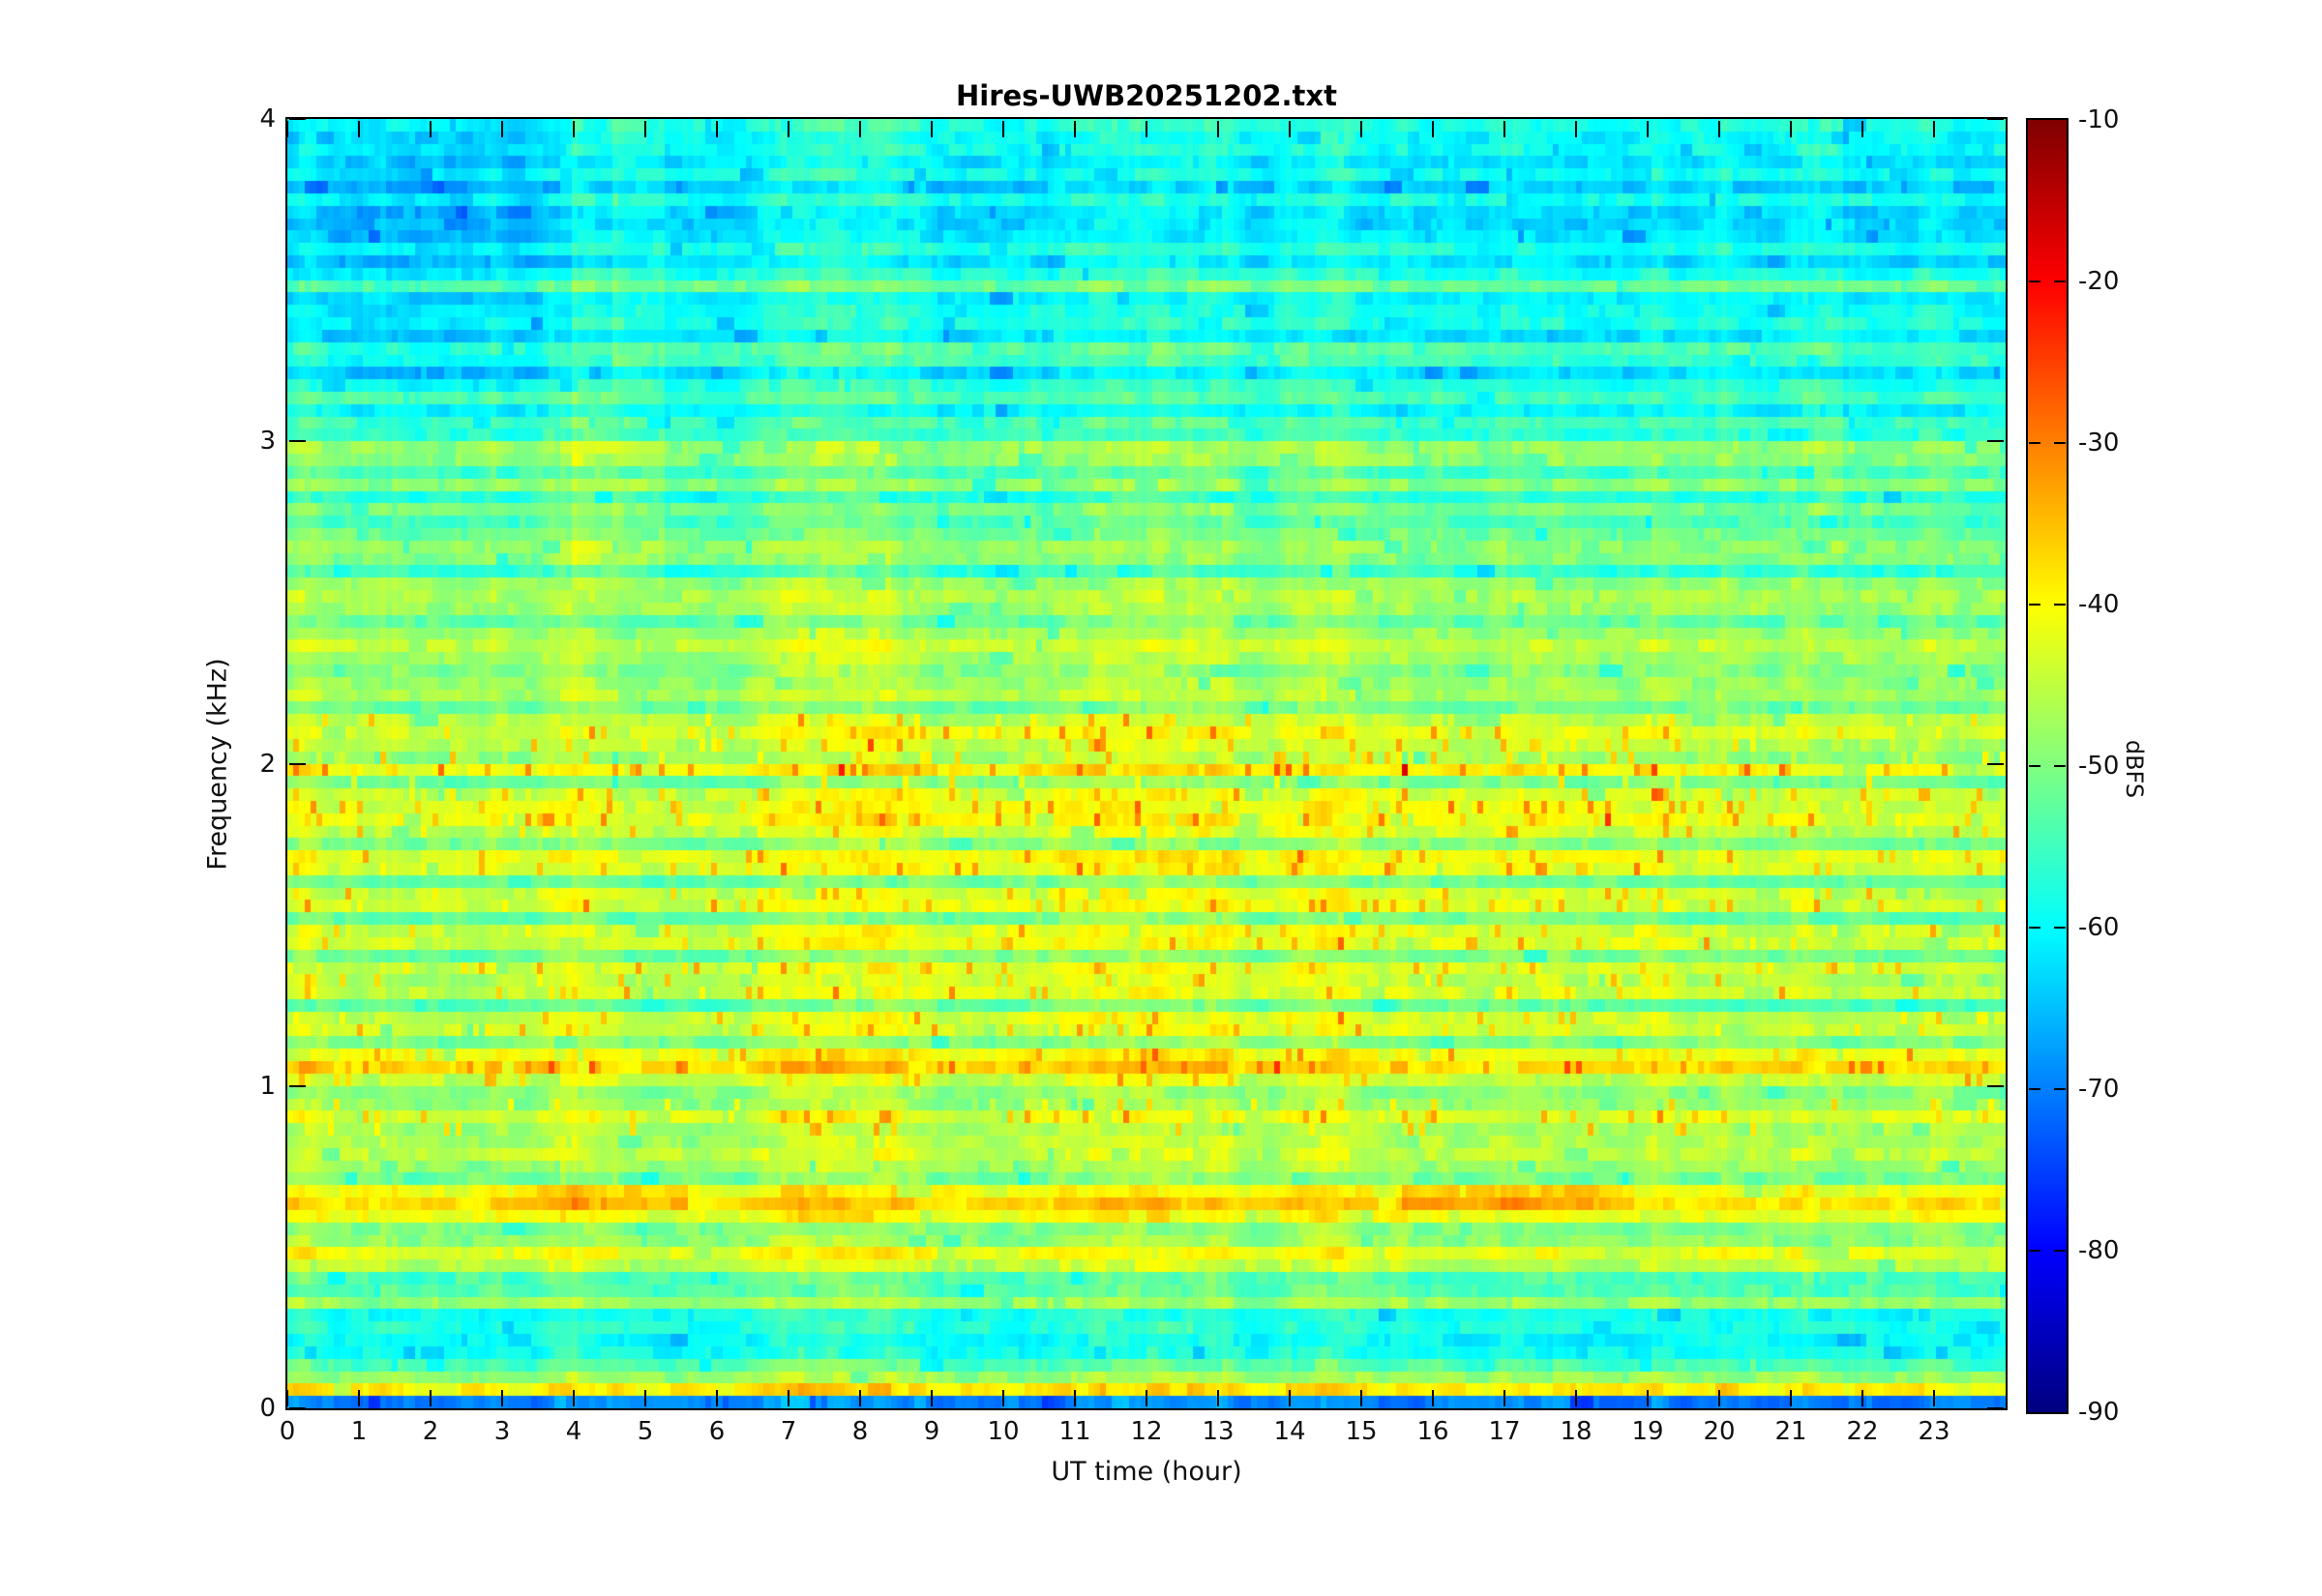 This screenshot has width=2322, height=1596. Describe the element at coordinates (860, 1431) in the screenshot. I see `x-tick-label: 8` at that location.